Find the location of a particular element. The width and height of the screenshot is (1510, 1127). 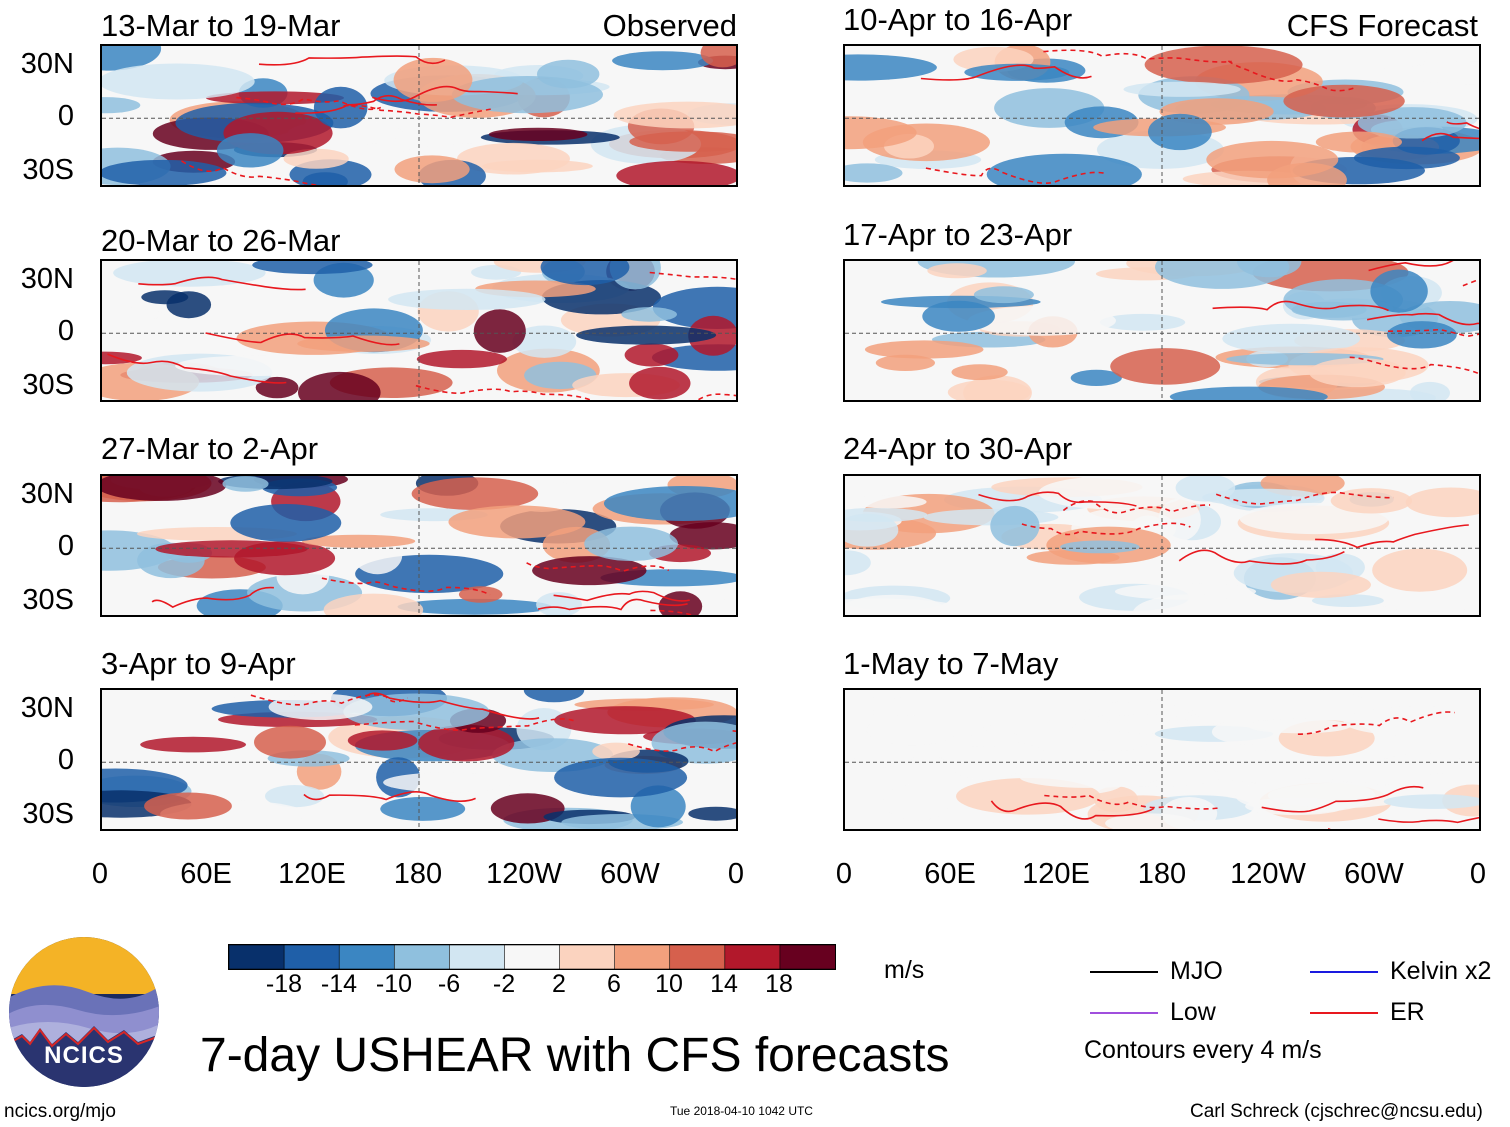

colorbar-tick: -14 is located at coordinates (339, 984).